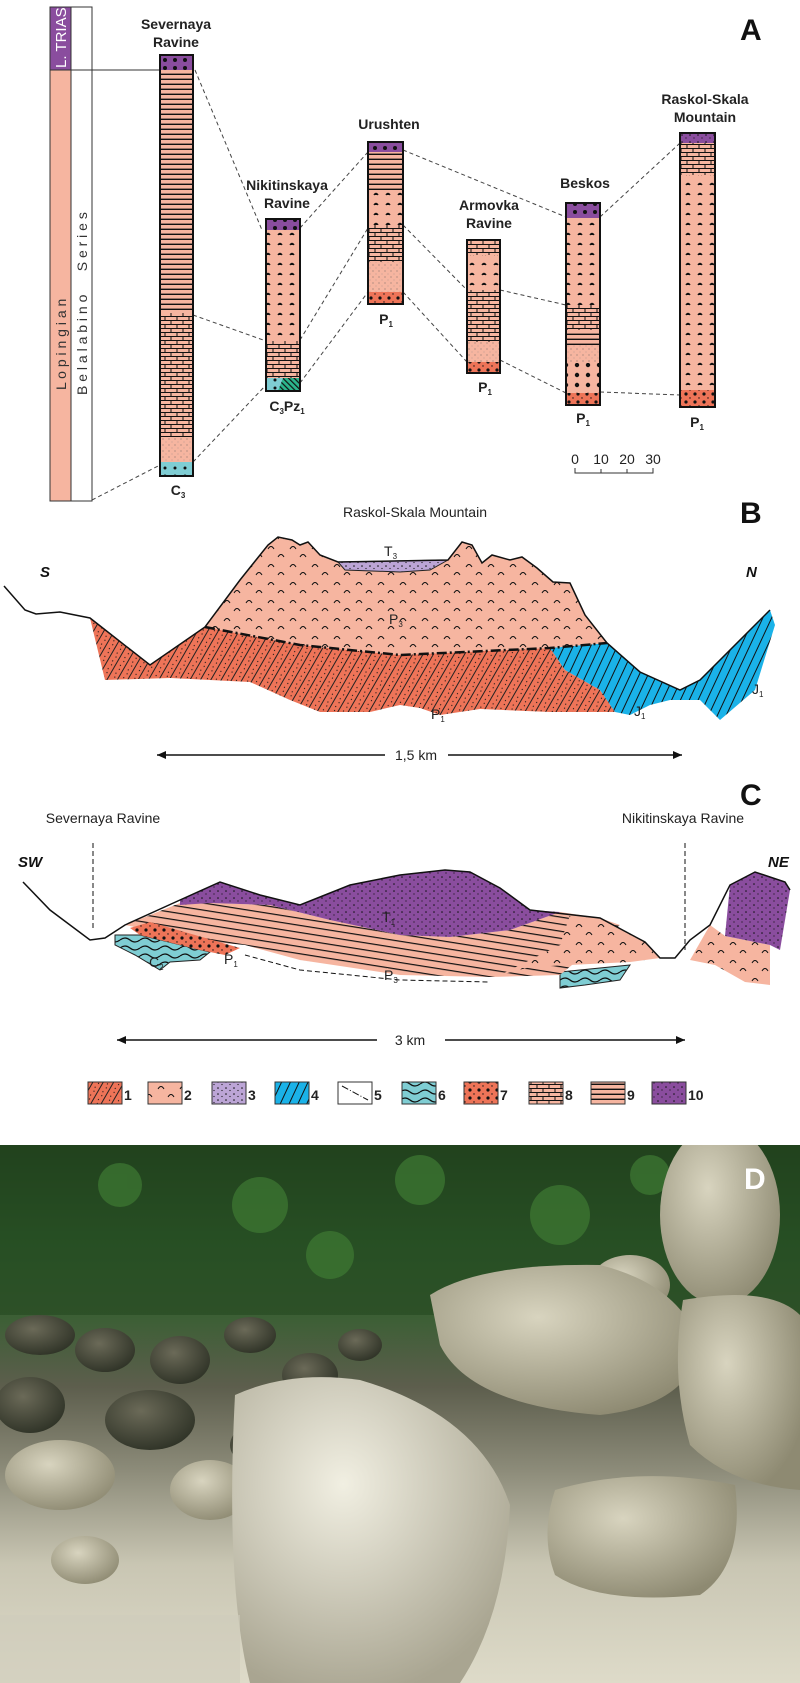  I want to click on distance-arrow-c: 3 km, so click(401, 1040).